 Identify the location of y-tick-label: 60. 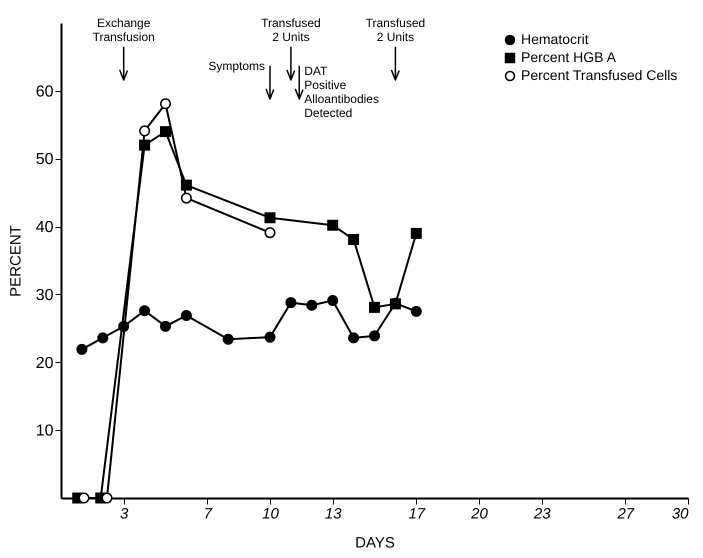
(45, 91).